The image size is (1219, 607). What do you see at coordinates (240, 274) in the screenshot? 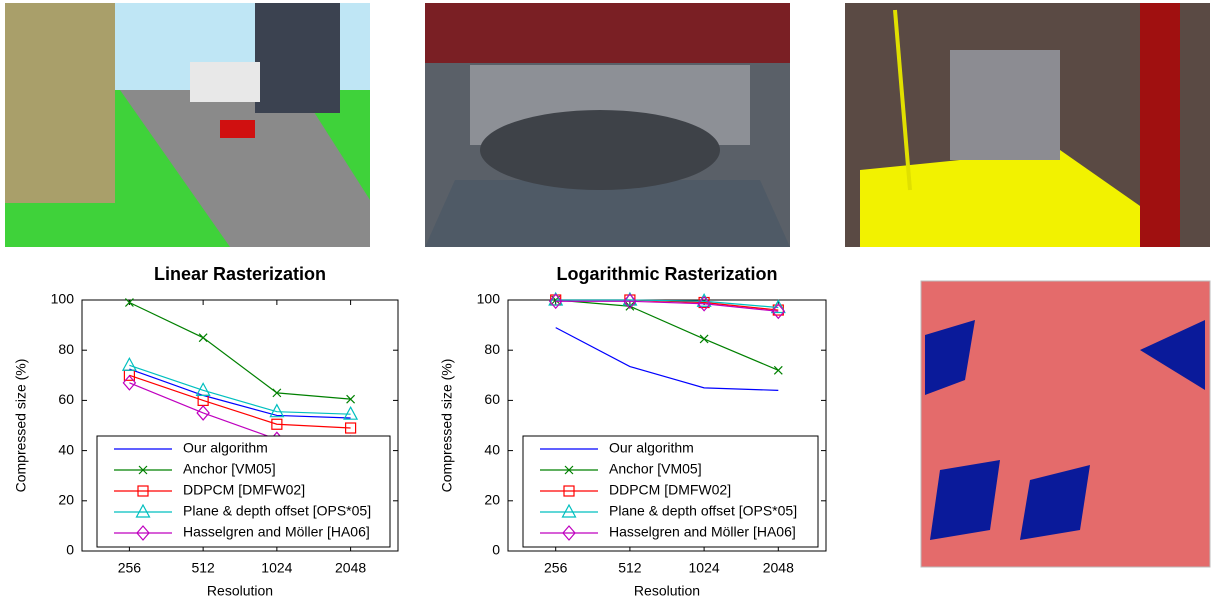
I see `chart-title: Linear Rasterization` at bounding box center [240, 274].